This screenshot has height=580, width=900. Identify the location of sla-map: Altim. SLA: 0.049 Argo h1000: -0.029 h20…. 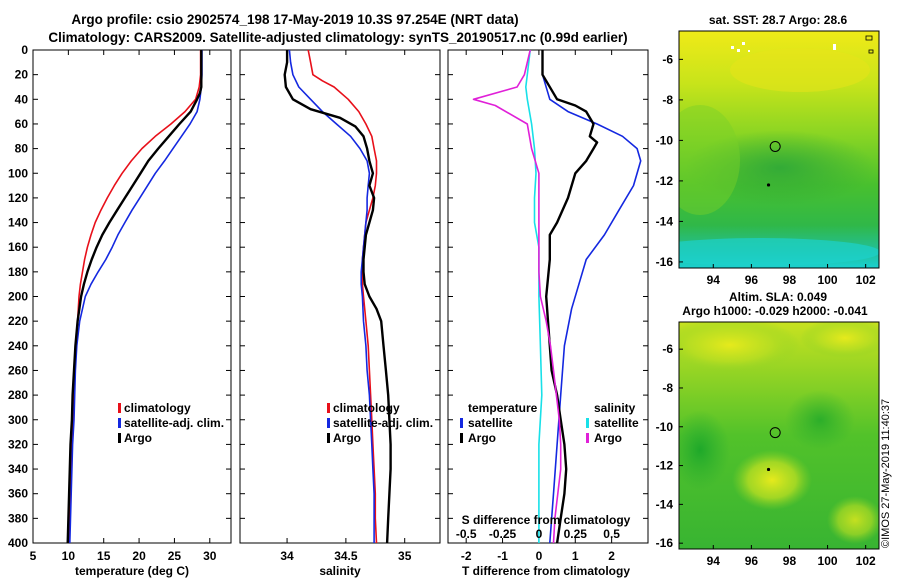
(768, 429).